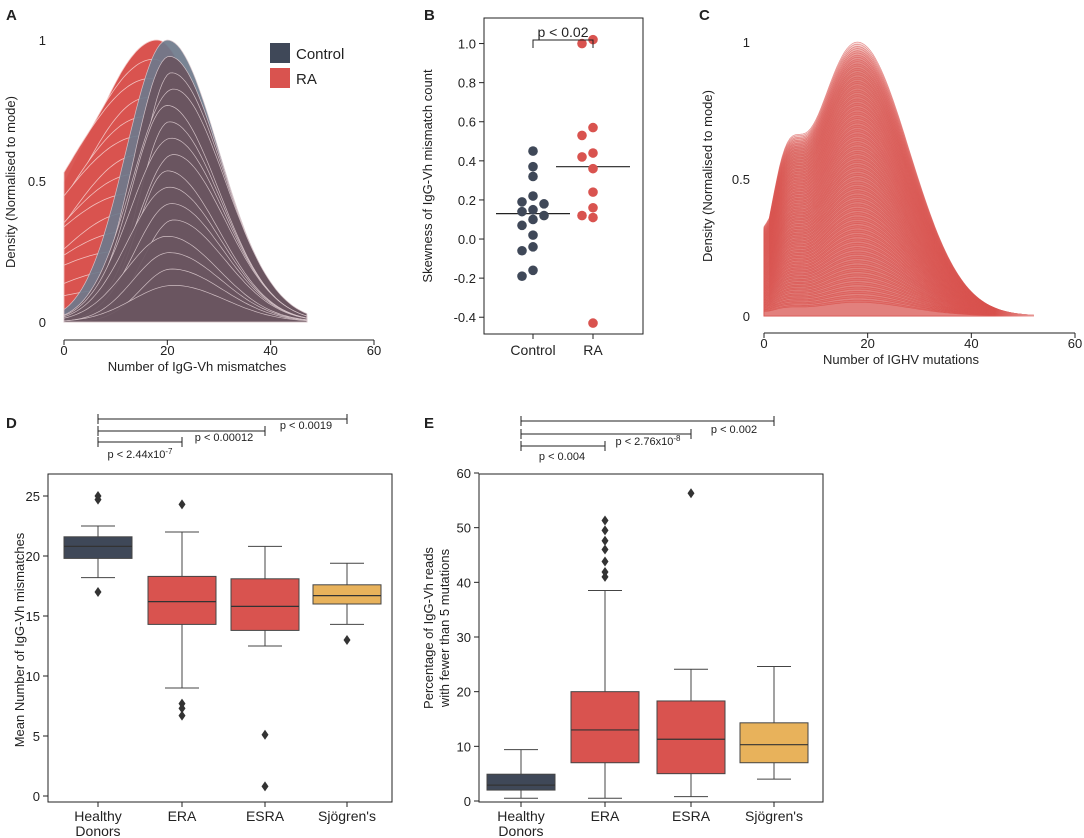  I want to click on legend-swatch-control, so click(280, 53).